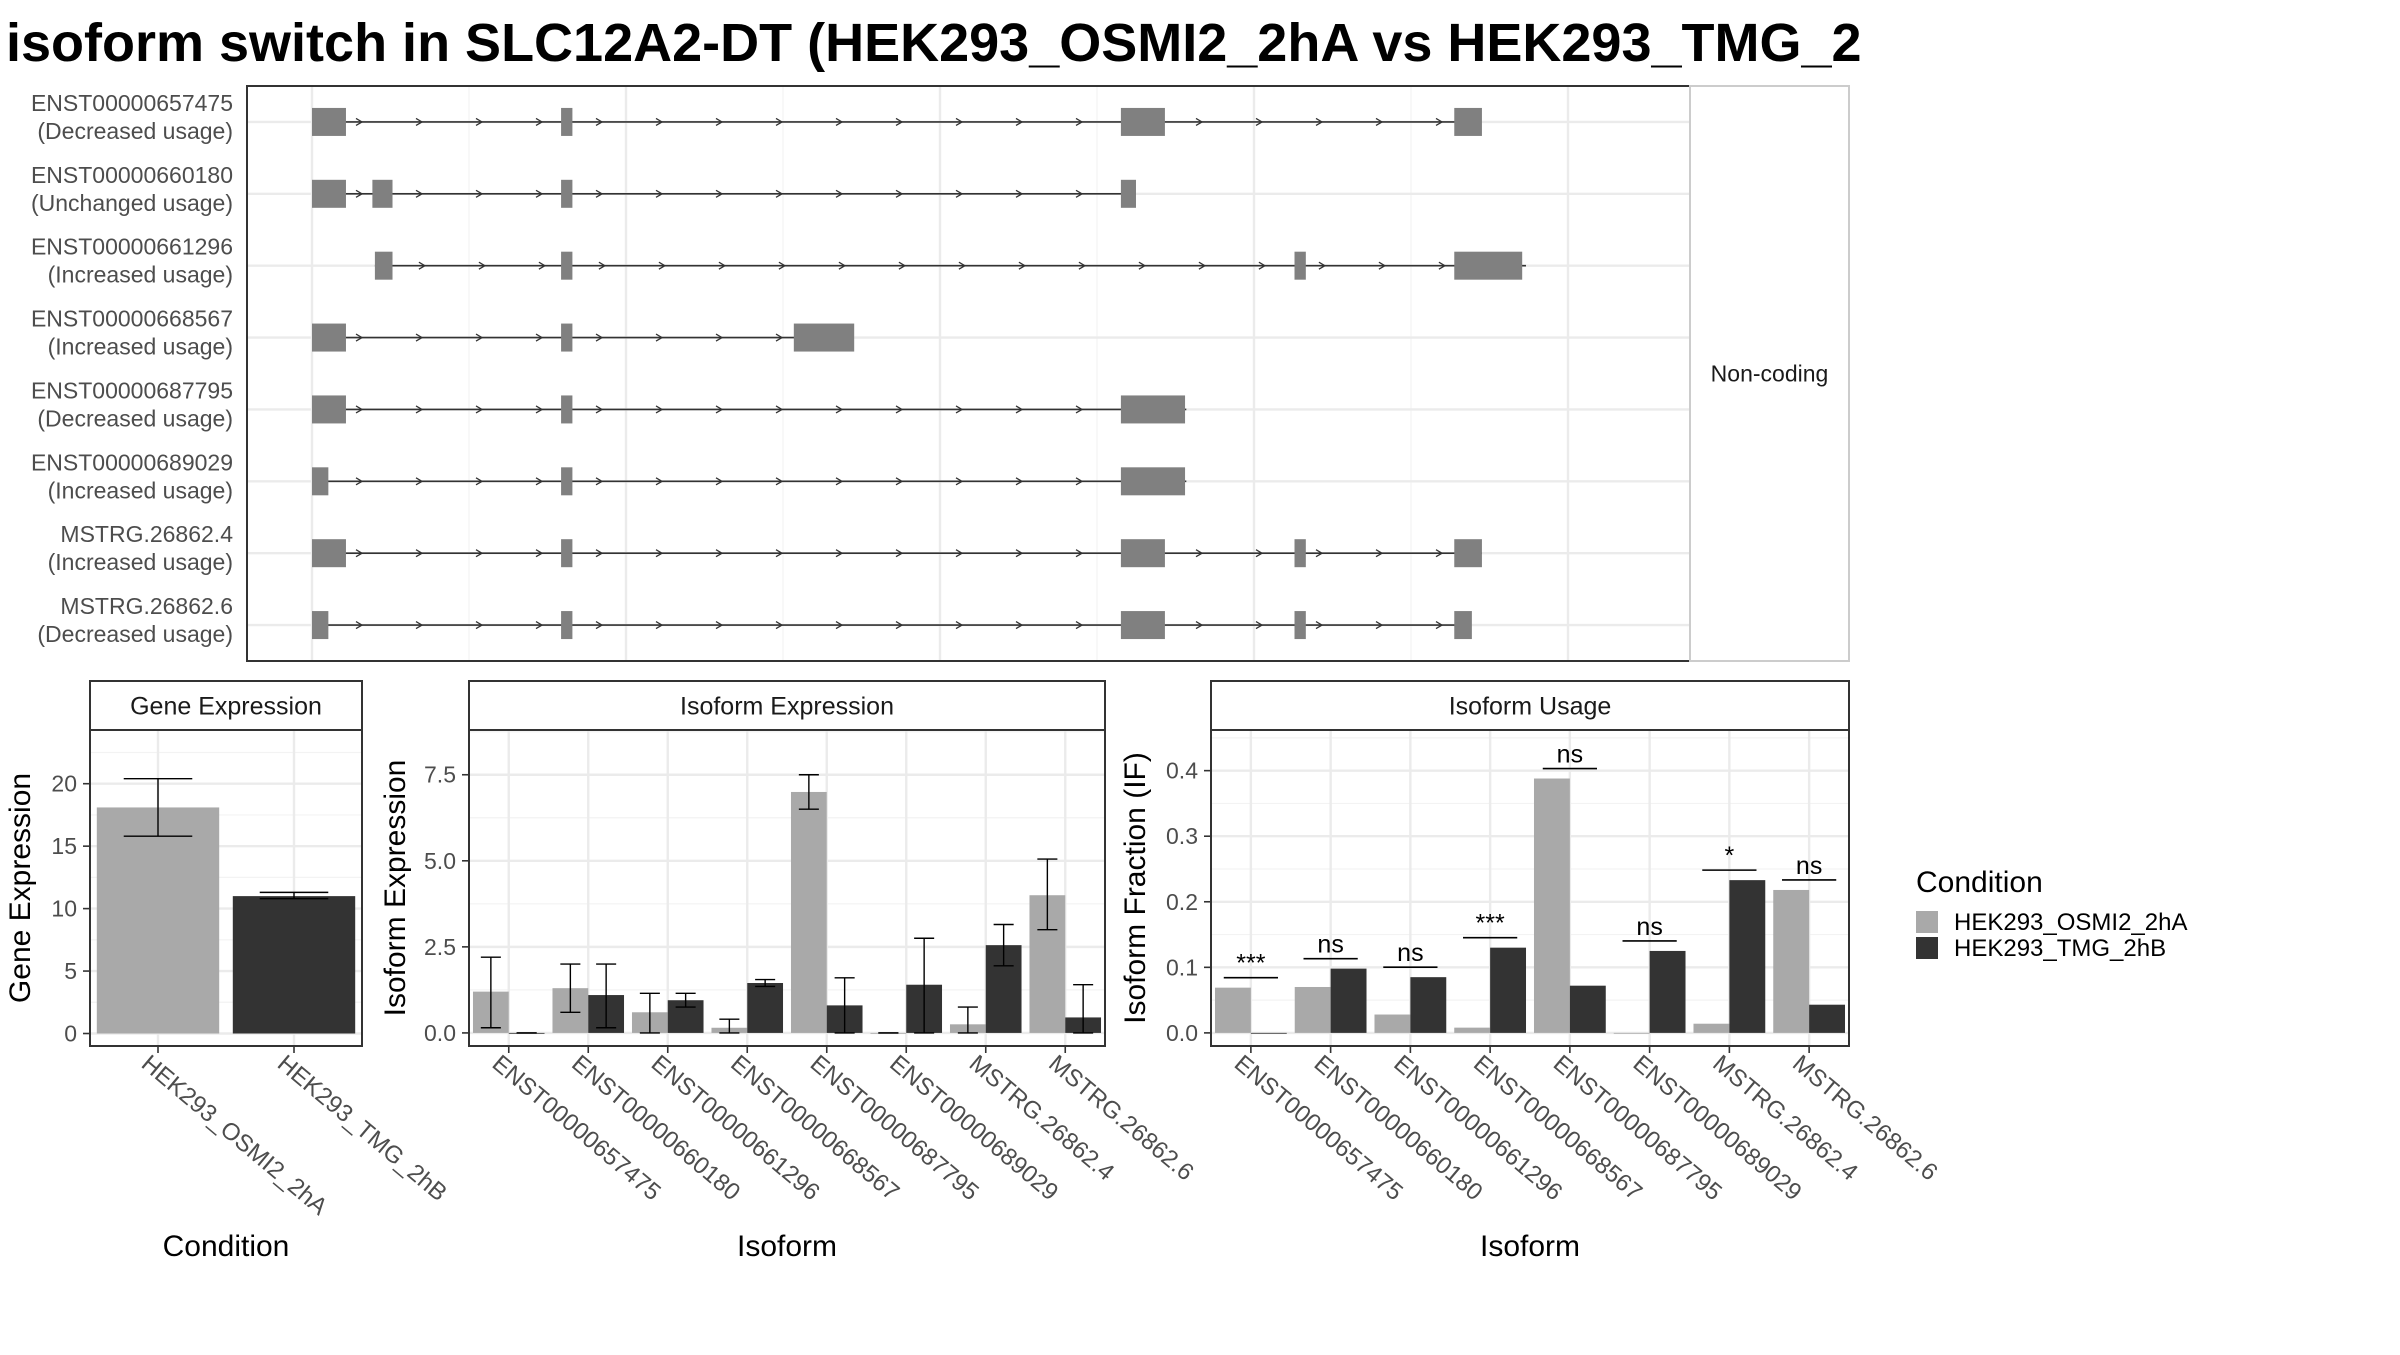  I want to click on legend-title: Condition, so click(1979, 882).